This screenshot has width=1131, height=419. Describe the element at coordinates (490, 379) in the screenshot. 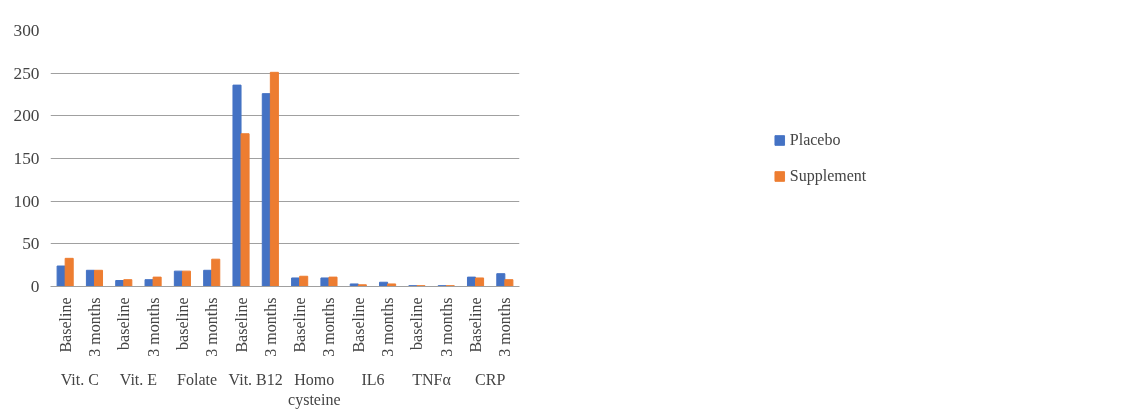

I see `text: CRP` at that location.